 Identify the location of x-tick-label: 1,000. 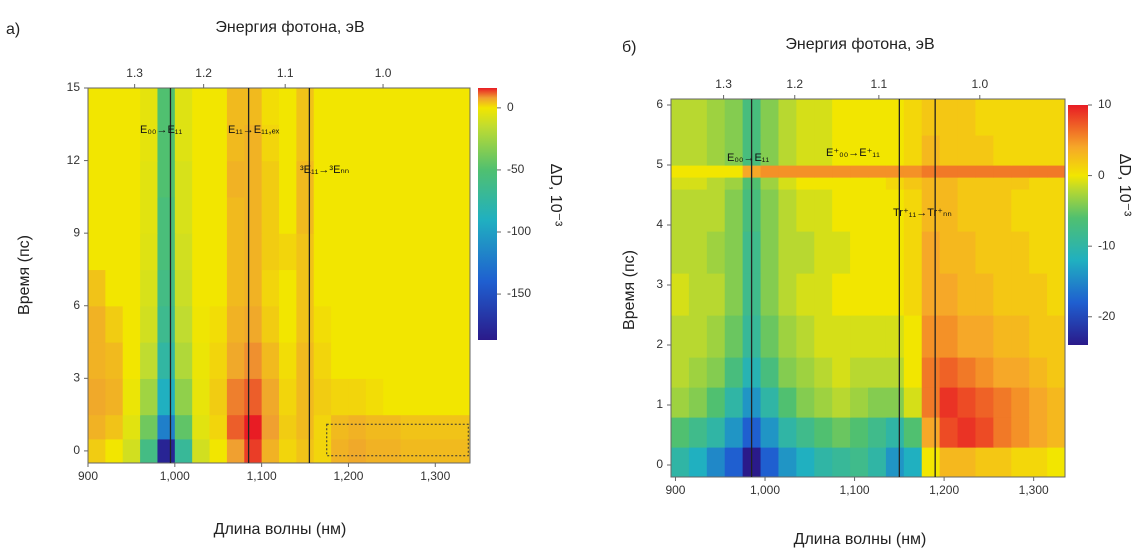
(765, 490).